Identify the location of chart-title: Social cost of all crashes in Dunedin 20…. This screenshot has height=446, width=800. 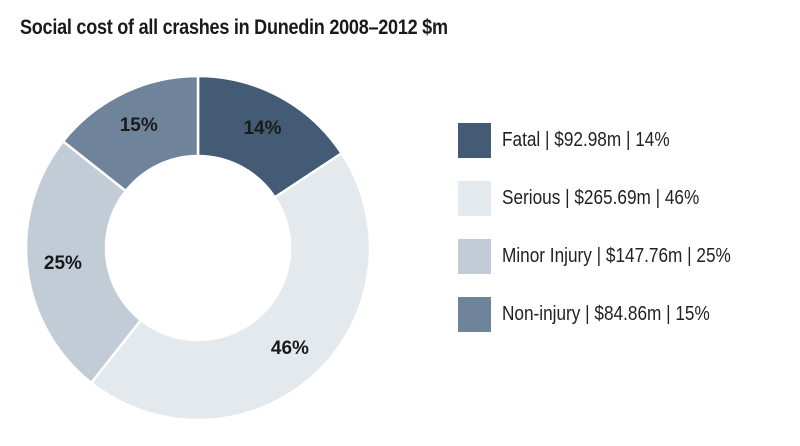
(234, 27).